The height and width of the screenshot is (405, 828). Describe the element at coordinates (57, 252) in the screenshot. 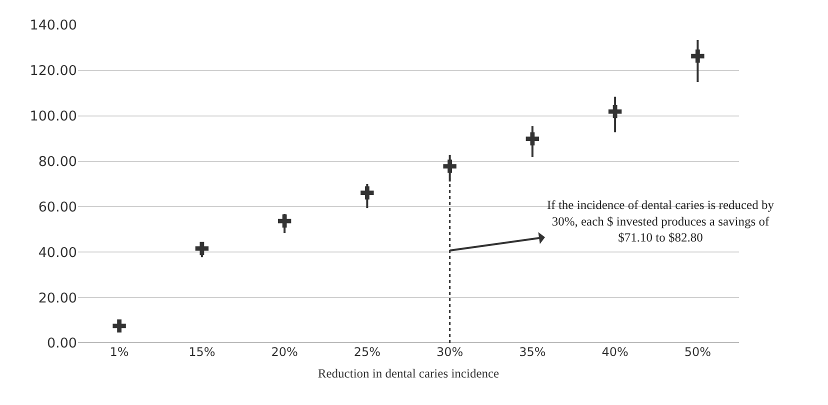

I see `y-tick-label: 40.00` at that location.